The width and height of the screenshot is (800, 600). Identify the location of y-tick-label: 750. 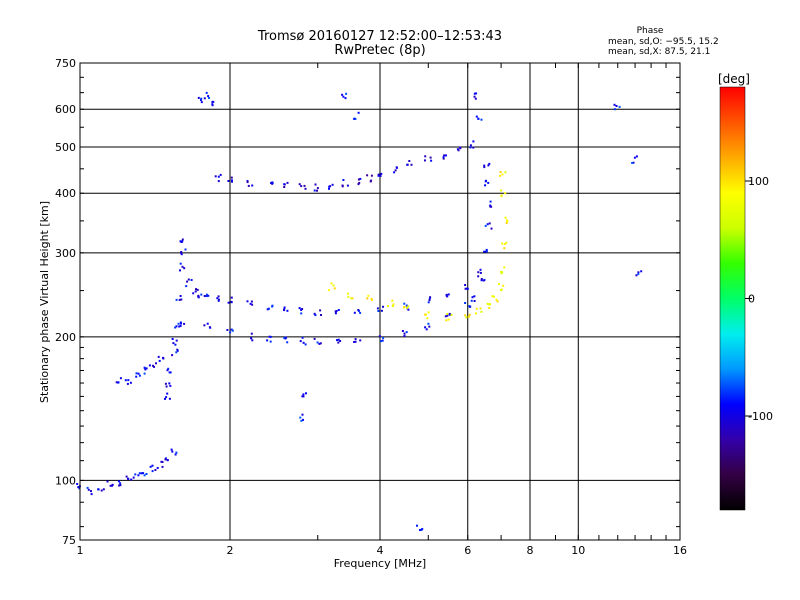
(65, 63).